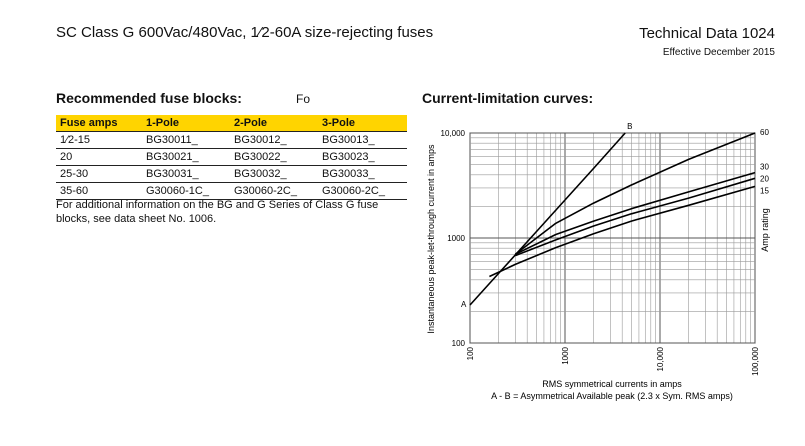 This screenshot has width=805, height=446. Describe the element at coordinates (629, 126) in the screenshot. I see `curve-end-label: B` at that location.